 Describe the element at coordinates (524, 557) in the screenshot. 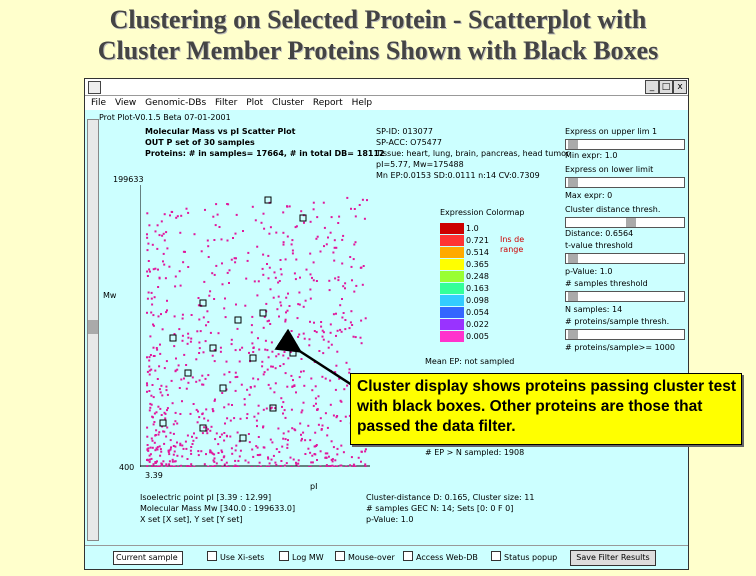

I see `status-popup-checkbox: Status popup` at that location.